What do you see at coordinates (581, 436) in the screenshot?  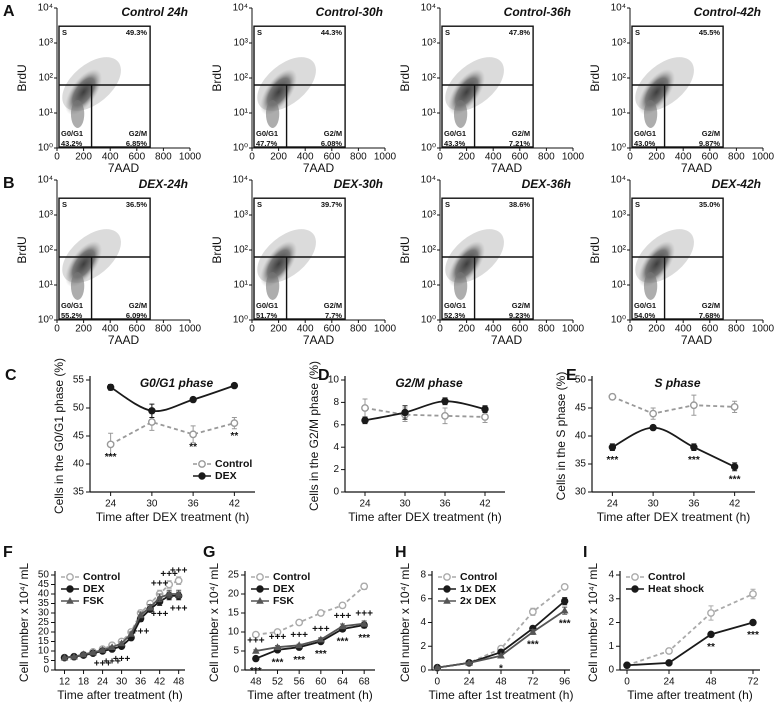 I see `y-tick-label: 40` at bounding box center [581, 436].